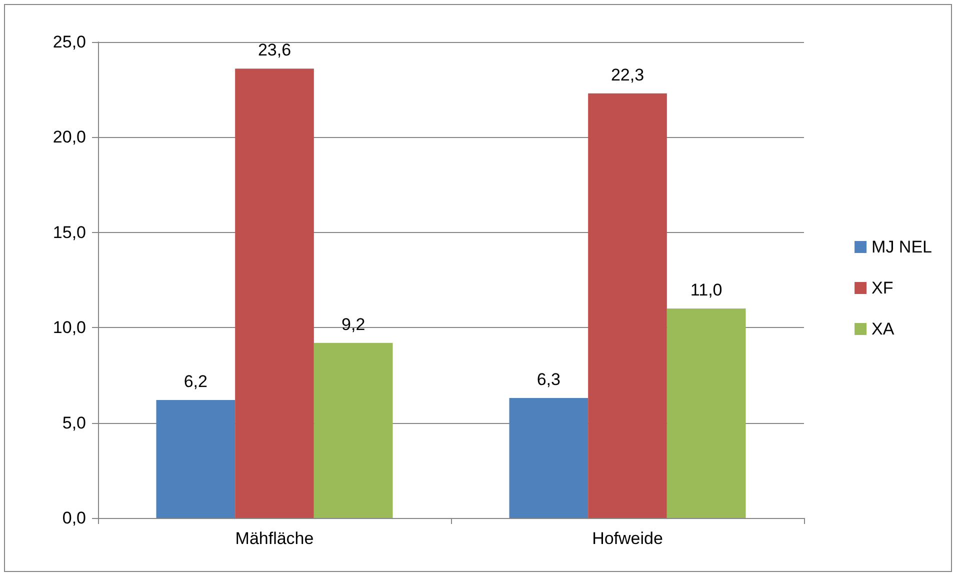  Describe the element at coordinates (548, 380) in the screenshot. I see `data-label: 6,3` at that location.